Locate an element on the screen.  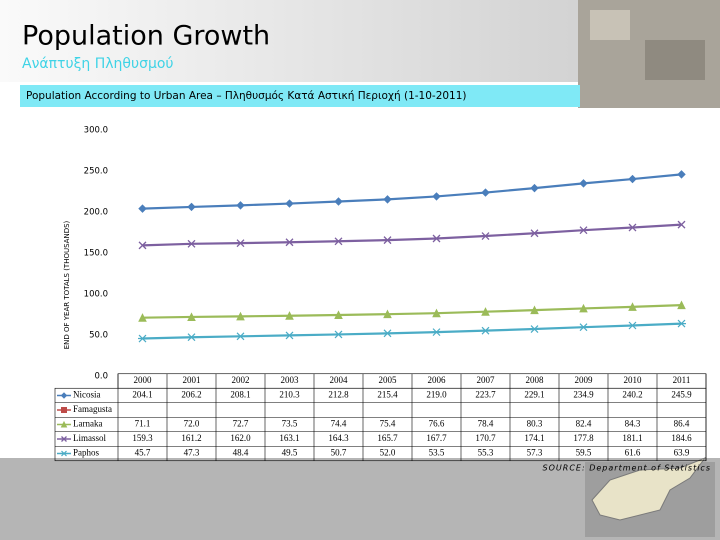
table-value: 61.6 is located at coordinates (633, 453).